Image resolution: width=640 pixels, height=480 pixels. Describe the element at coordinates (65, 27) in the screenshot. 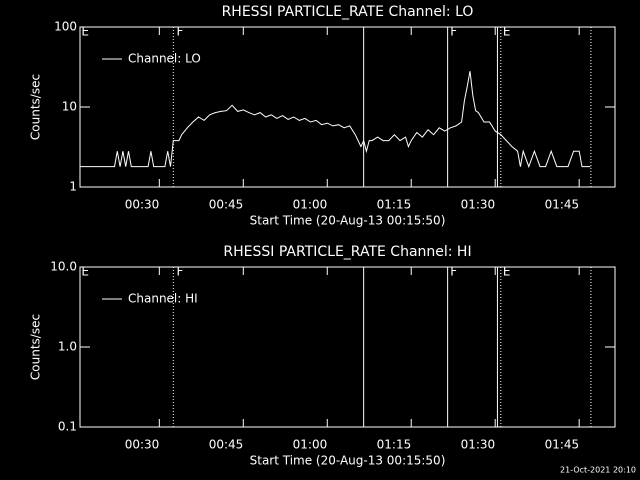

I see `y-tick-label: 100` at that location.